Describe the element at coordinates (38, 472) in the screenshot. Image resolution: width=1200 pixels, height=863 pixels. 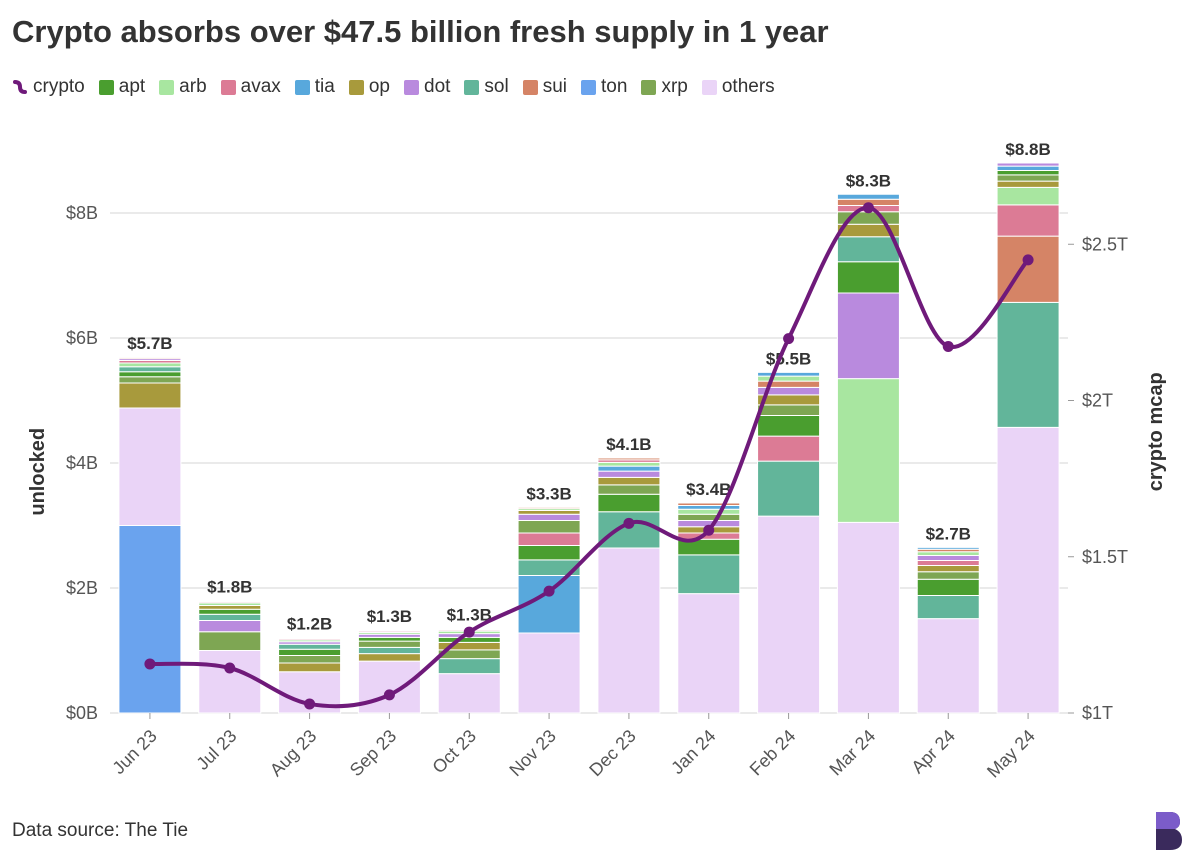
I see `y-axis-label: unlocked` at that location.